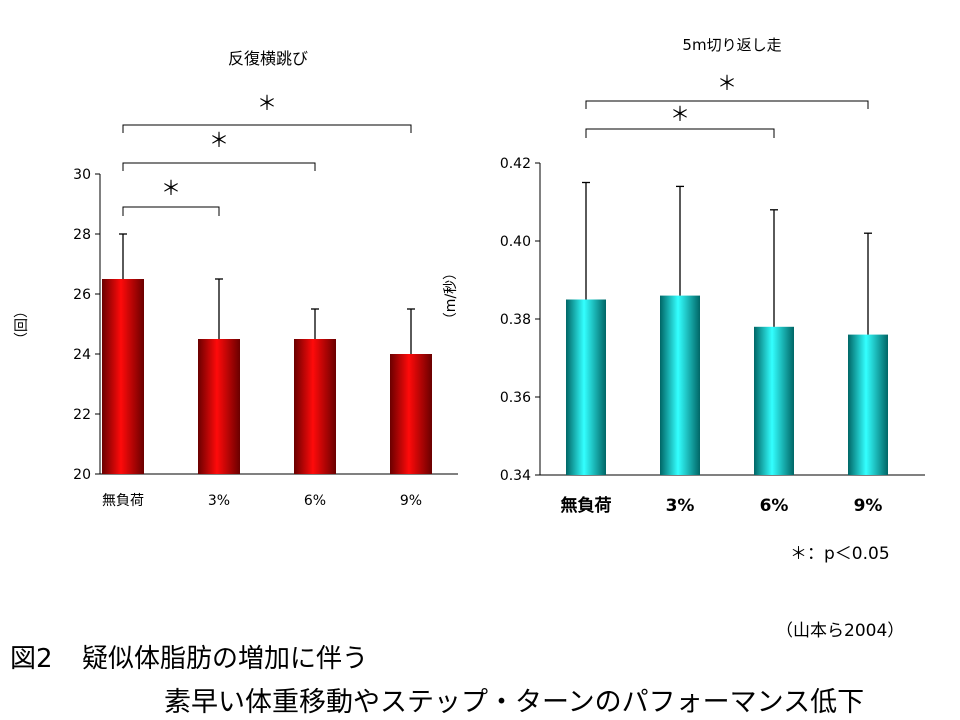  I want to click on y-tick-label: 0.40, so click(515, 242).